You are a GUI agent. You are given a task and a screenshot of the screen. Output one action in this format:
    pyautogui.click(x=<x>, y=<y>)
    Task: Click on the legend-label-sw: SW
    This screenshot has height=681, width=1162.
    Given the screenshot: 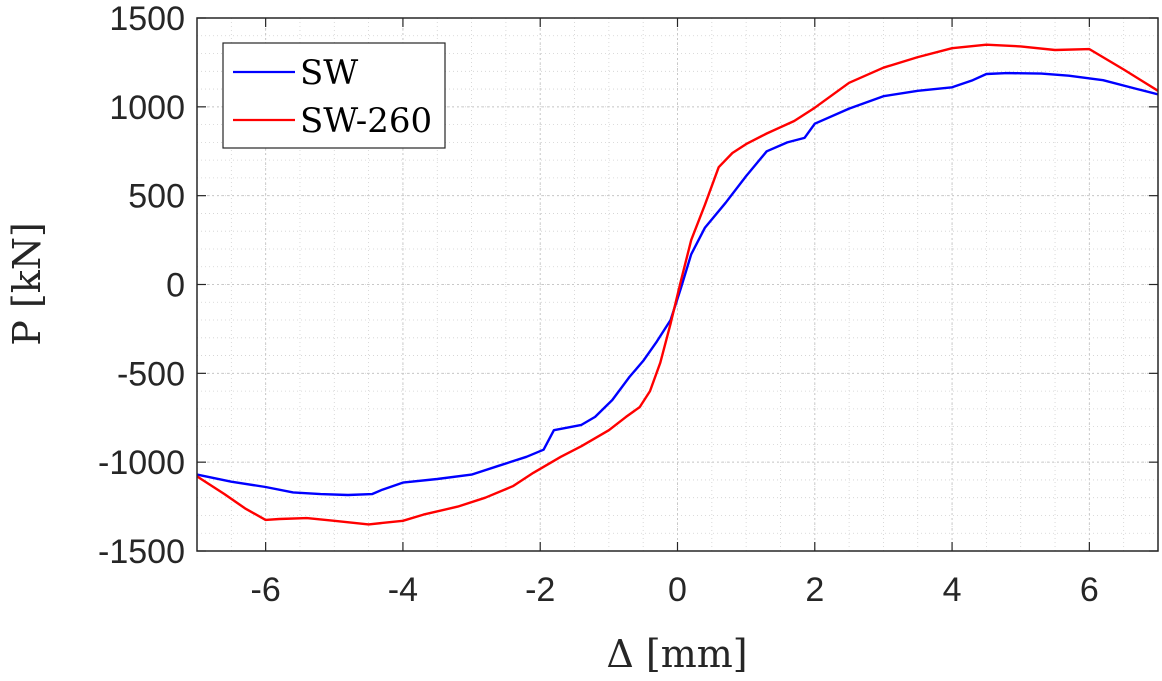 What is the action you would take?
    pyautogui.click(x=329, y=73)
    